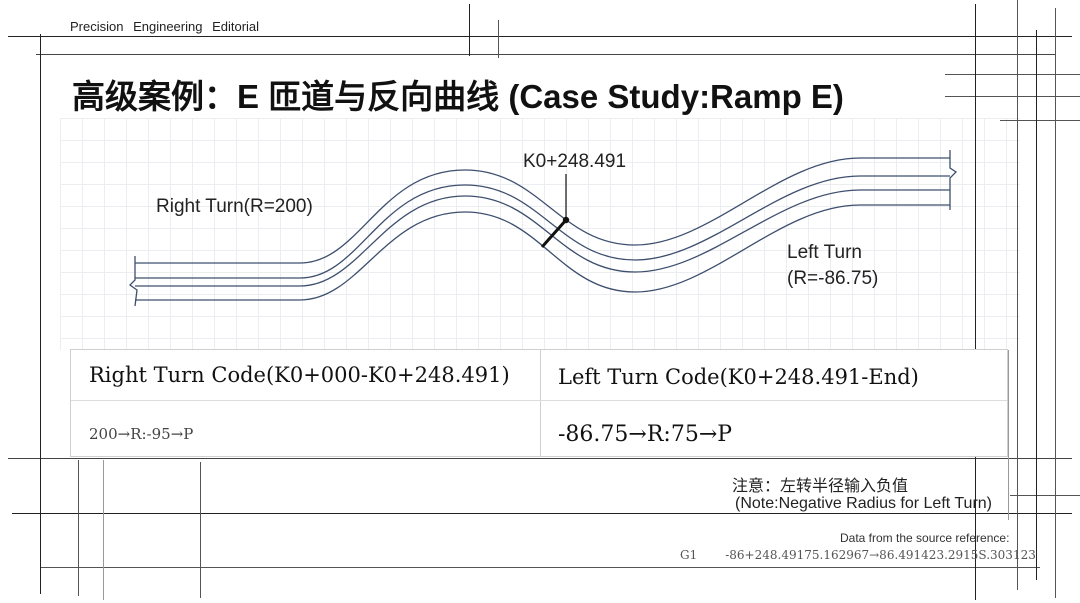 Image resolution: width=1080 pixels, height=603 pixels. What do you see at coordinates (953, 180) in the screenshot?
I see `break-line-right` at bounding box center [953, 180].